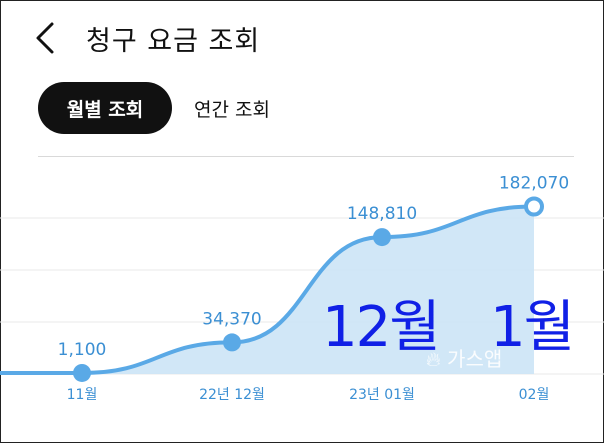 The image size is (604, 443). What do you see at coordinates (532, 327) in the screenshot?
I see `overlay-label-january: 1월` at bounding box center [532, 327].